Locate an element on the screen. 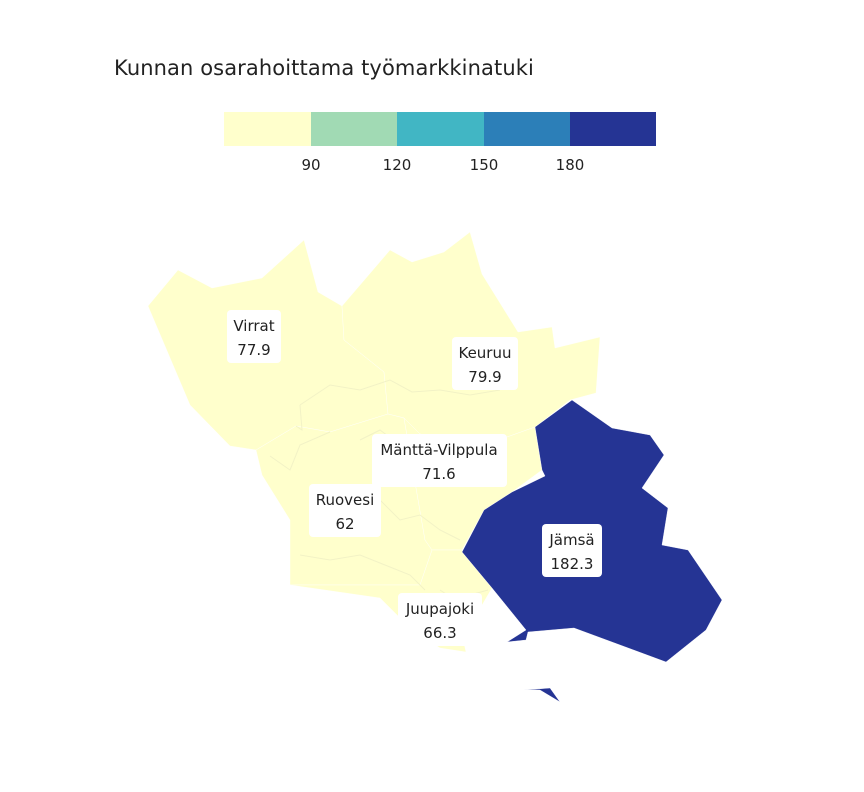  label-juupajoki: Juupajoki 66.3 is located at coordinates (440, 619).